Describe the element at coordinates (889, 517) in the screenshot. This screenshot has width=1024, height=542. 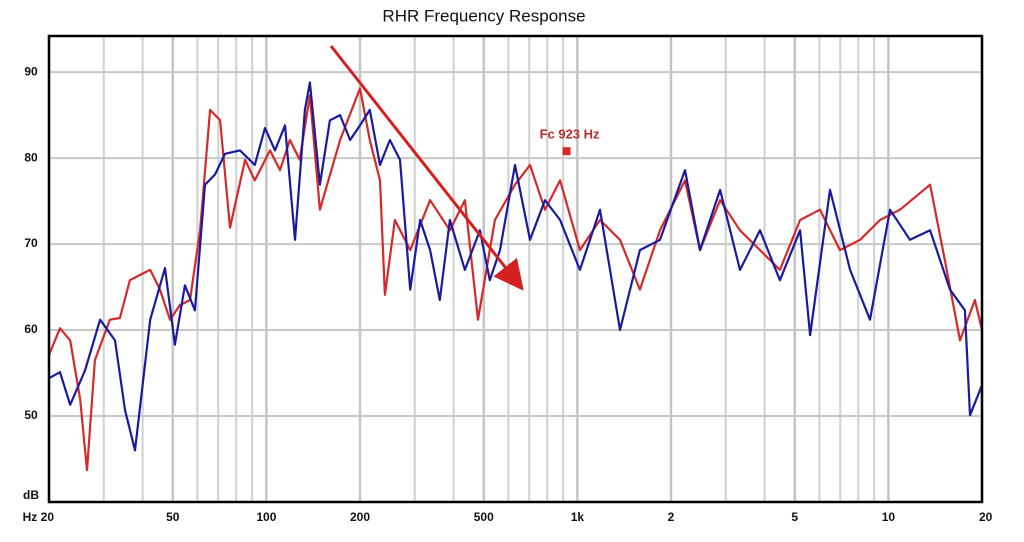
I see `x-tick-label: 10` at that location.